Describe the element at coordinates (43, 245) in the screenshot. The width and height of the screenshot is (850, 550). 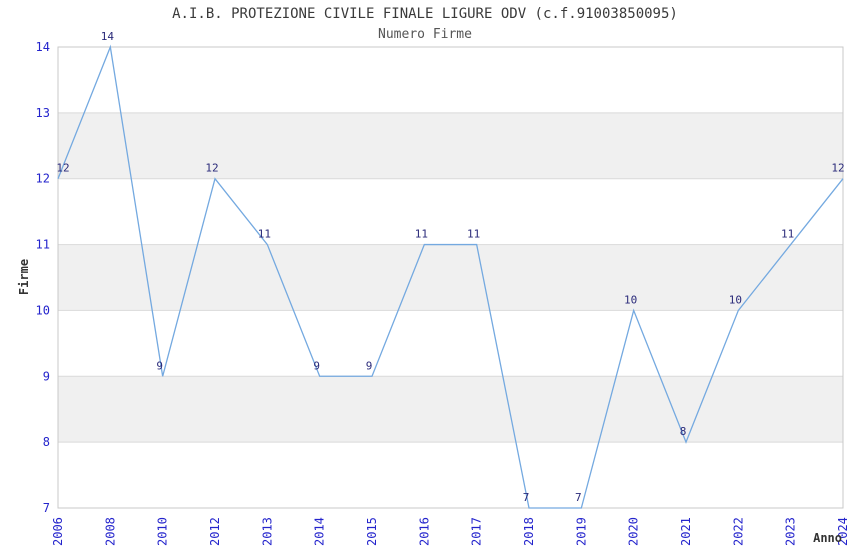
I see `y-tick-label: 11` at that location.